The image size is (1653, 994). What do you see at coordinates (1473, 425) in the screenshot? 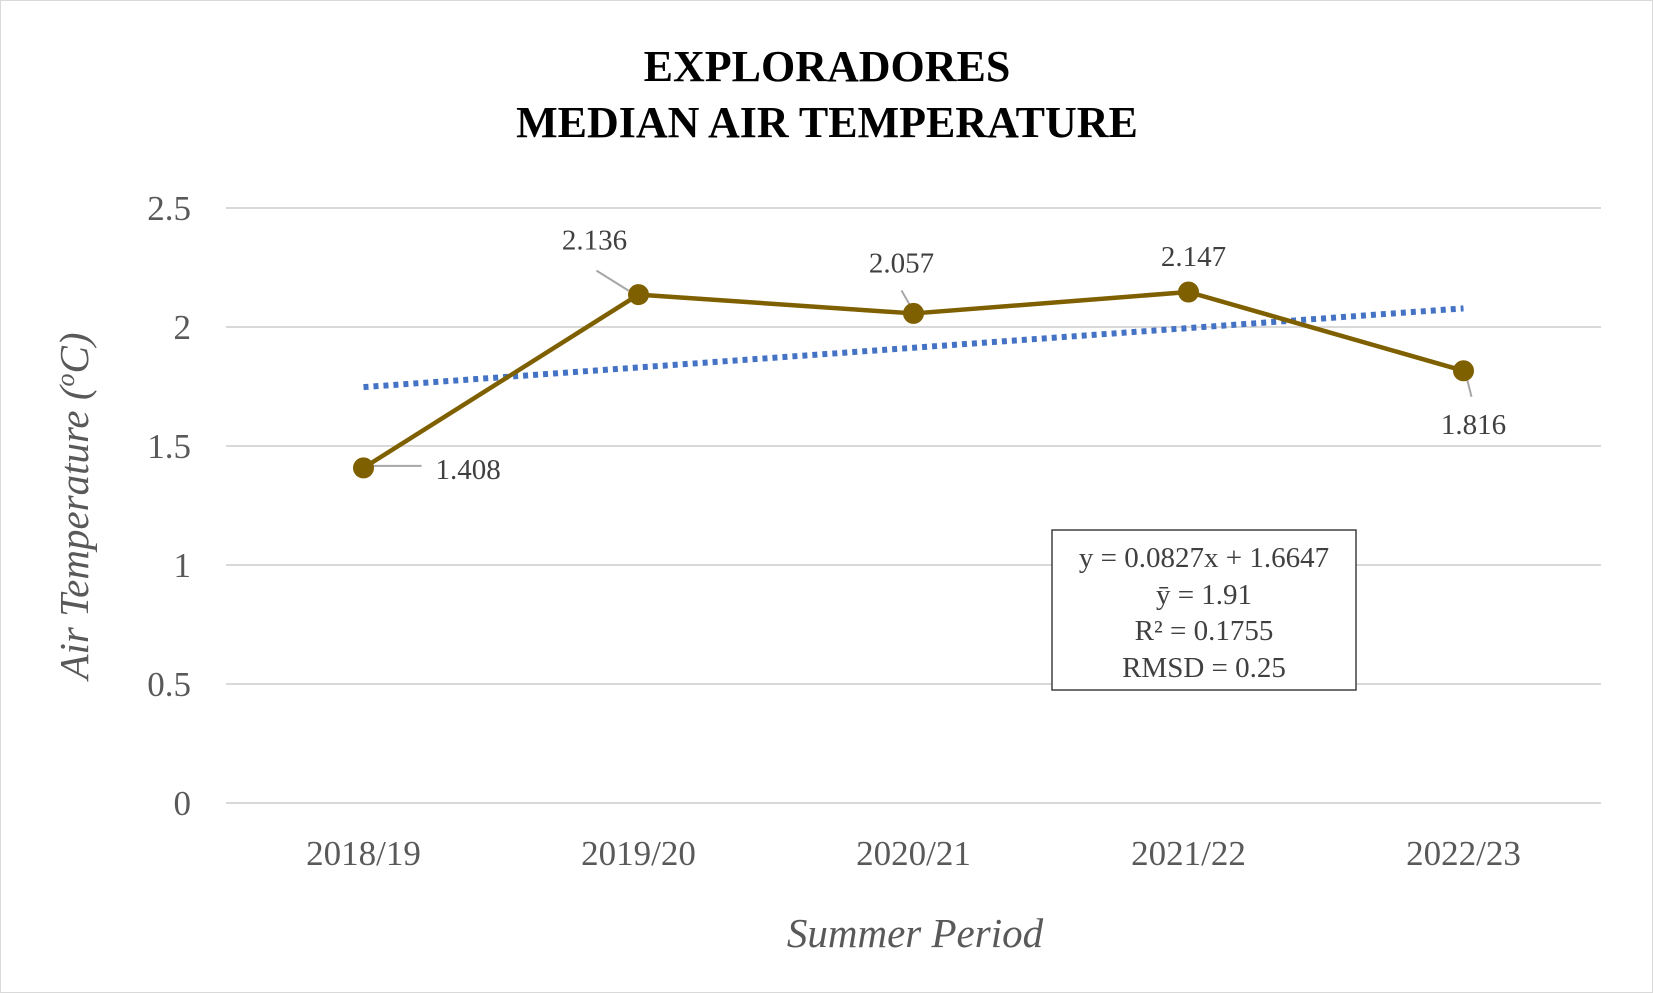
I see `data-label-4: 1.816` at bounding box center [1473, 425].